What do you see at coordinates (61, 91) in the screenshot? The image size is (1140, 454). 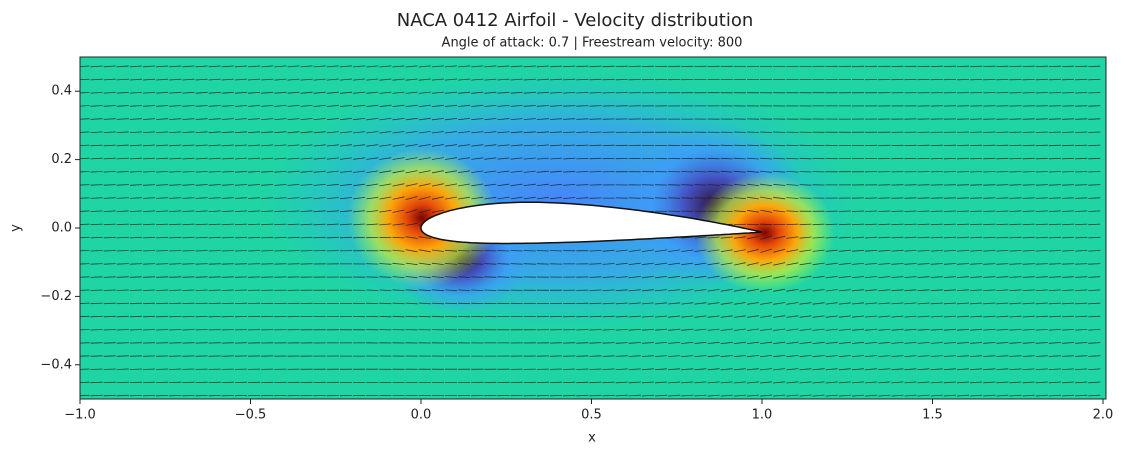 I see `y-tick-label: 0.4` at bounding box center [61, 91].